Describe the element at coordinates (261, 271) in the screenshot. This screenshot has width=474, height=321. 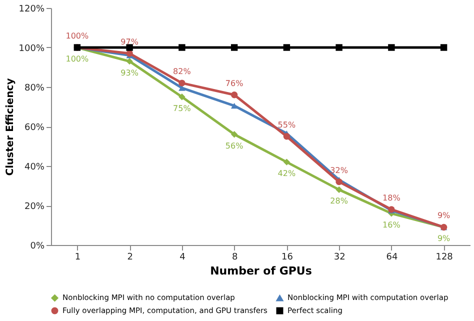
I see `x-axis-title: Number of GPUs` at that location.